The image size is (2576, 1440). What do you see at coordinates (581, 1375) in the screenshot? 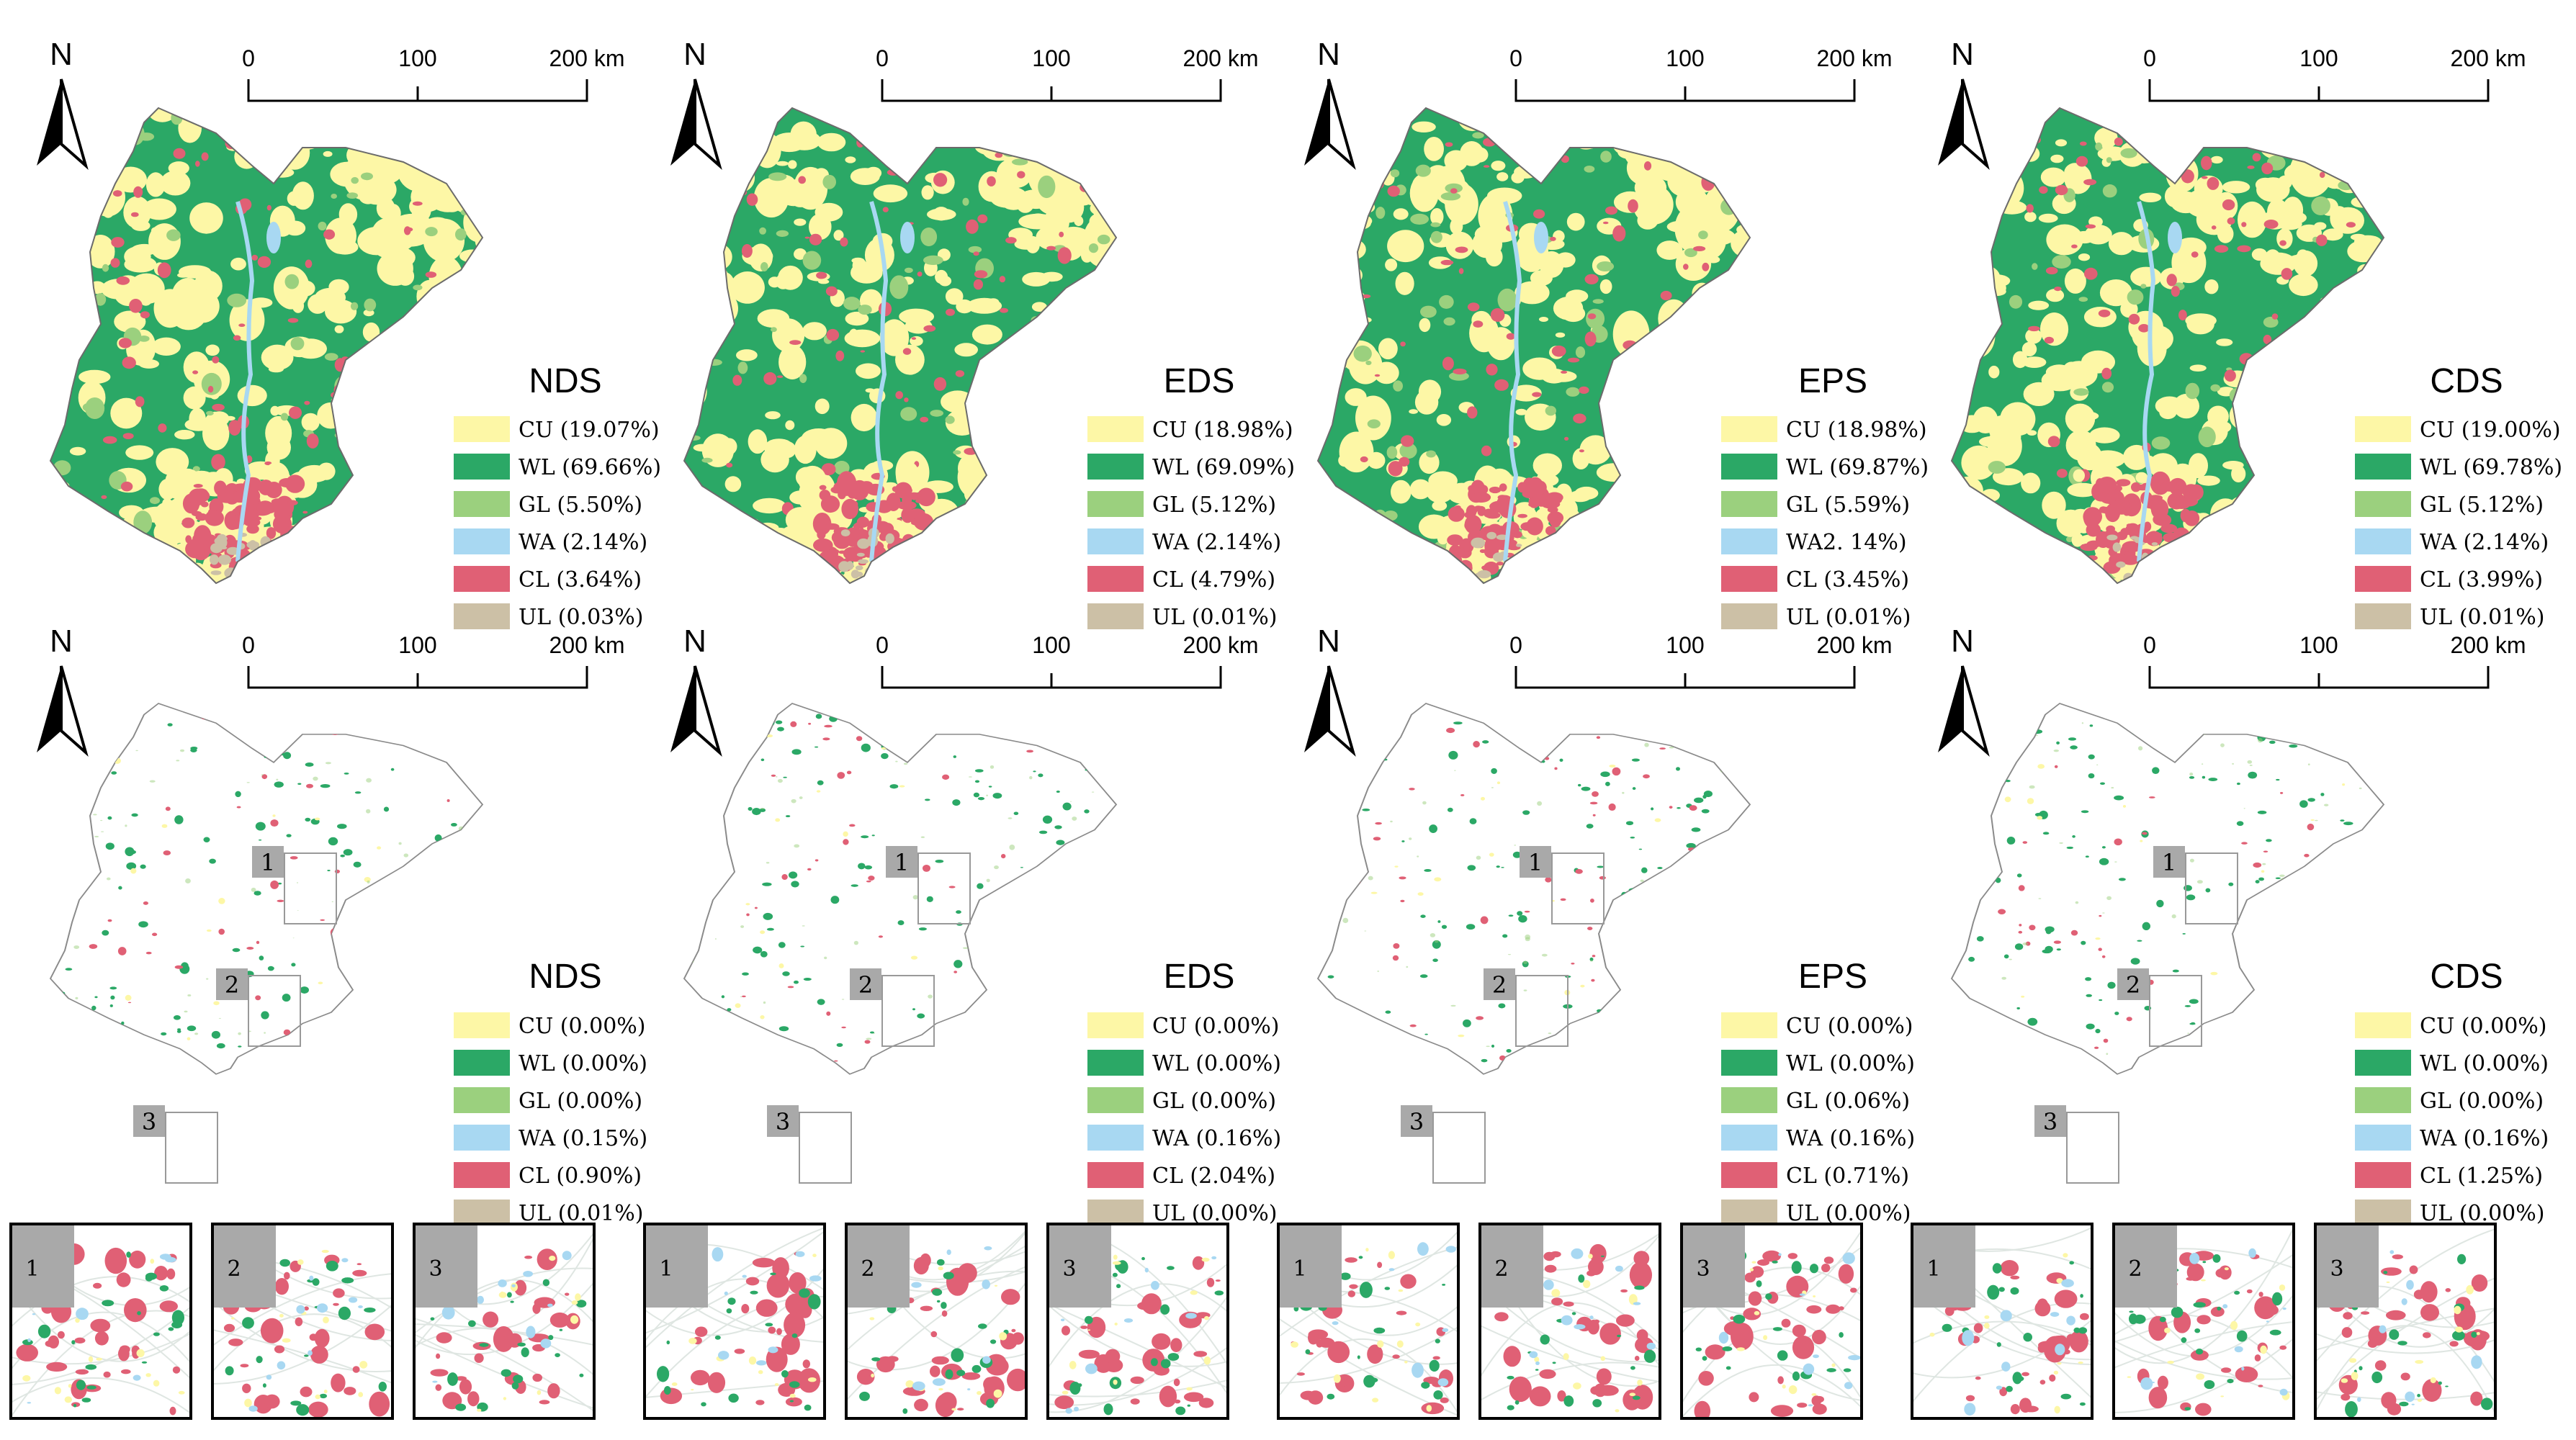
I see `inset-forest-patch` at bounding box center [581, 1375].